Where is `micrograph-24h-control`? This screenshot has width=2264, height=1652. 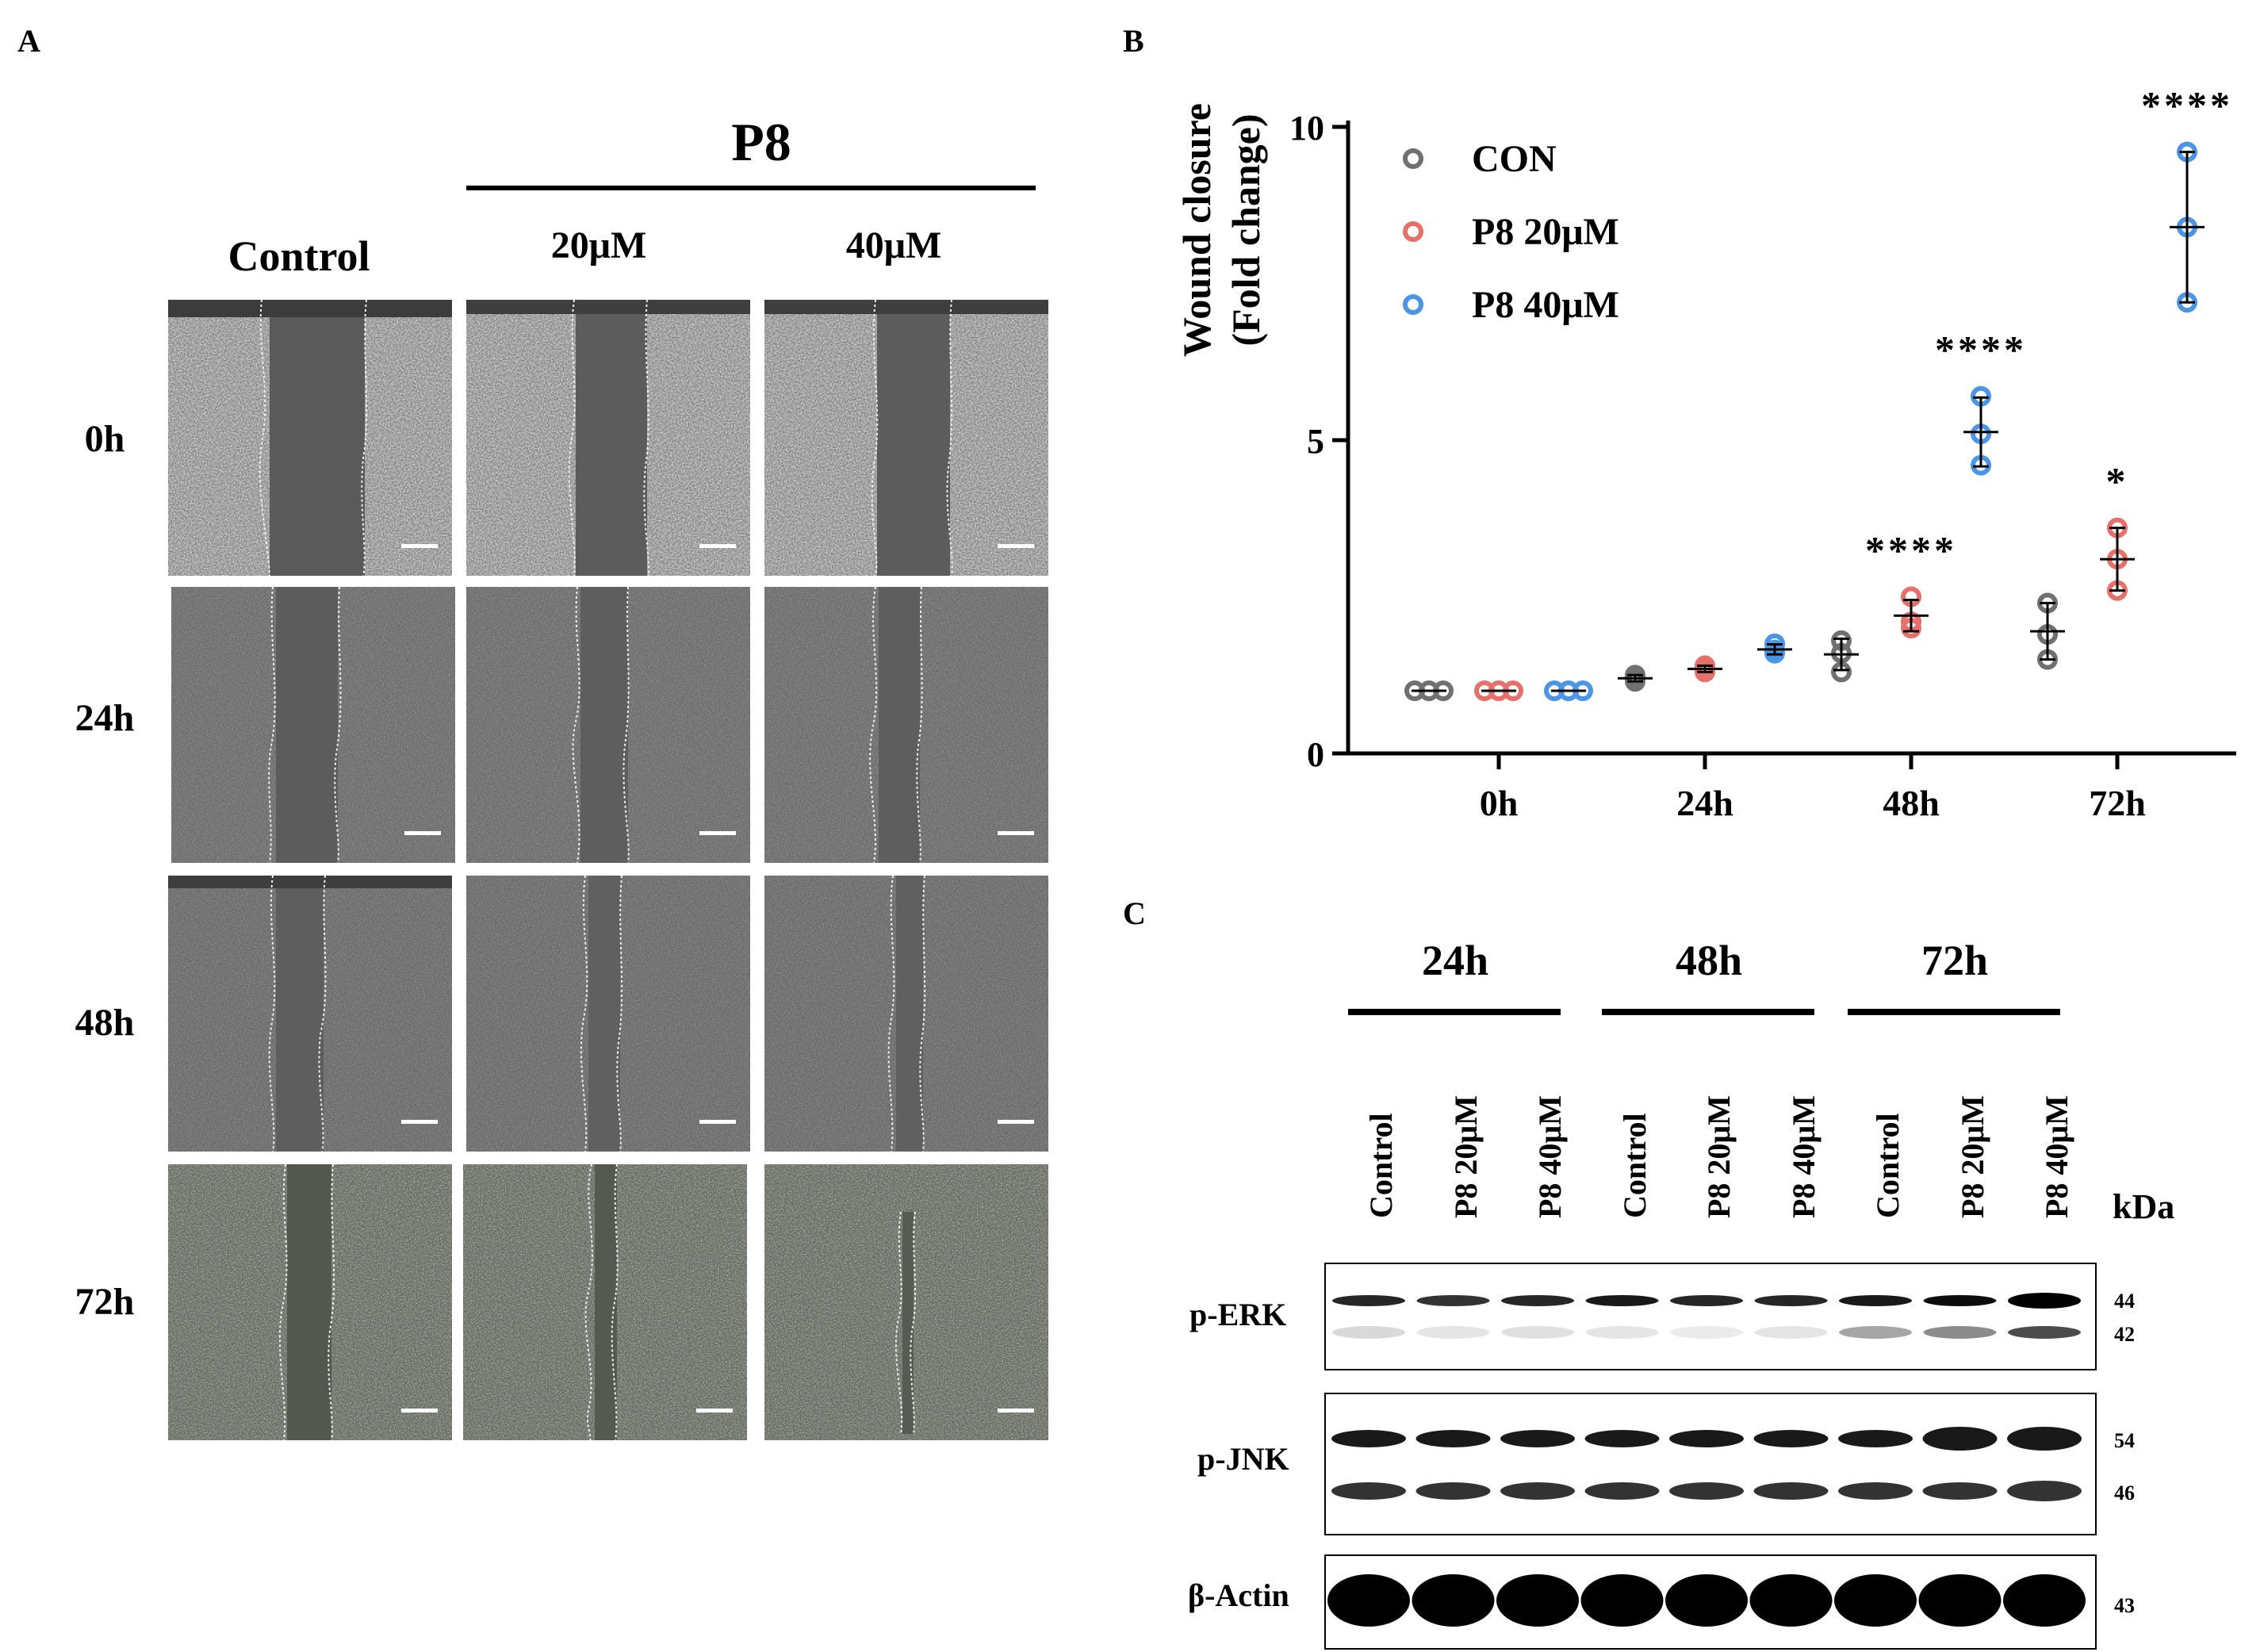 micrograph-24h-control is located at coordinates (313, 725).